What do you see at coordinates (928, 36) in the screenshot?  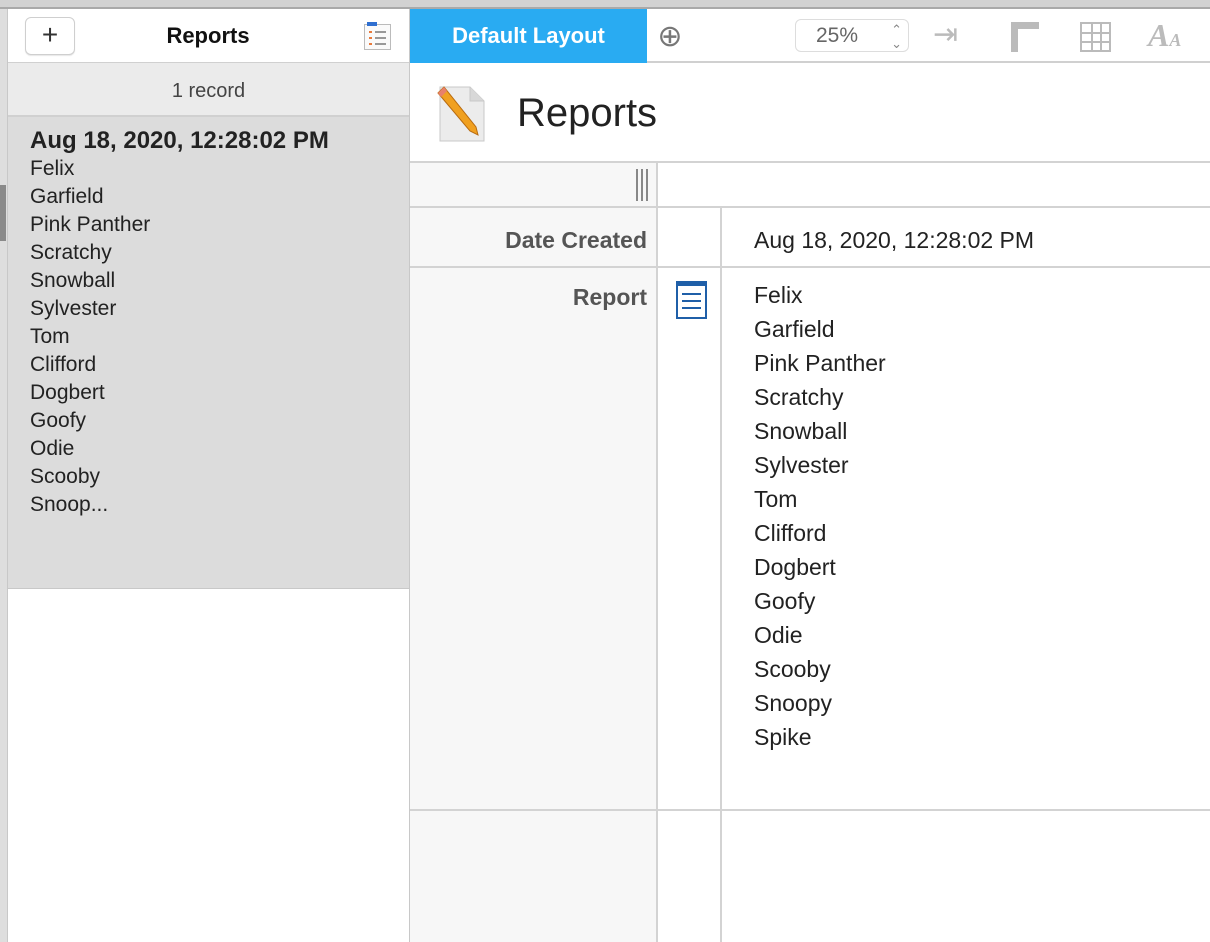 I see `layout-toolbar: ⊕ 25% ⌃ ⌄ ⇥ AA` at bounding box center [928, 36].